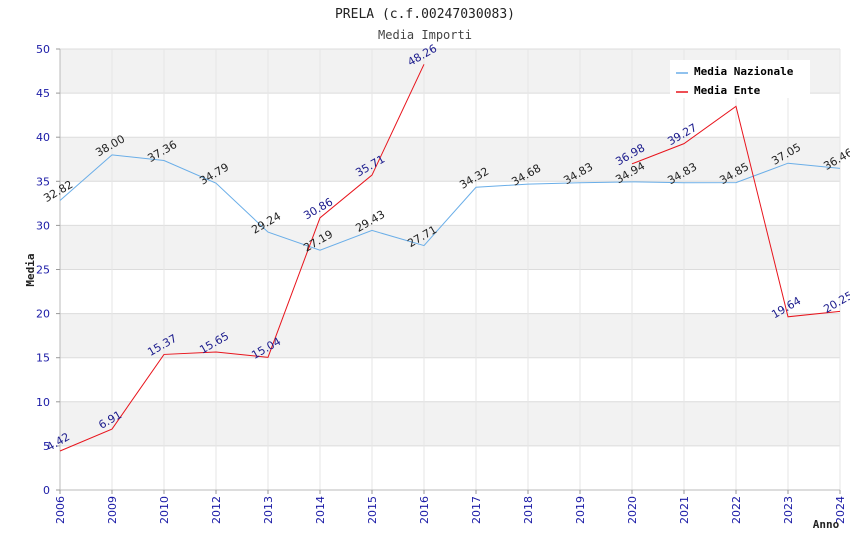  I want to click on x-tick-label: 2021, so click(684, 510).